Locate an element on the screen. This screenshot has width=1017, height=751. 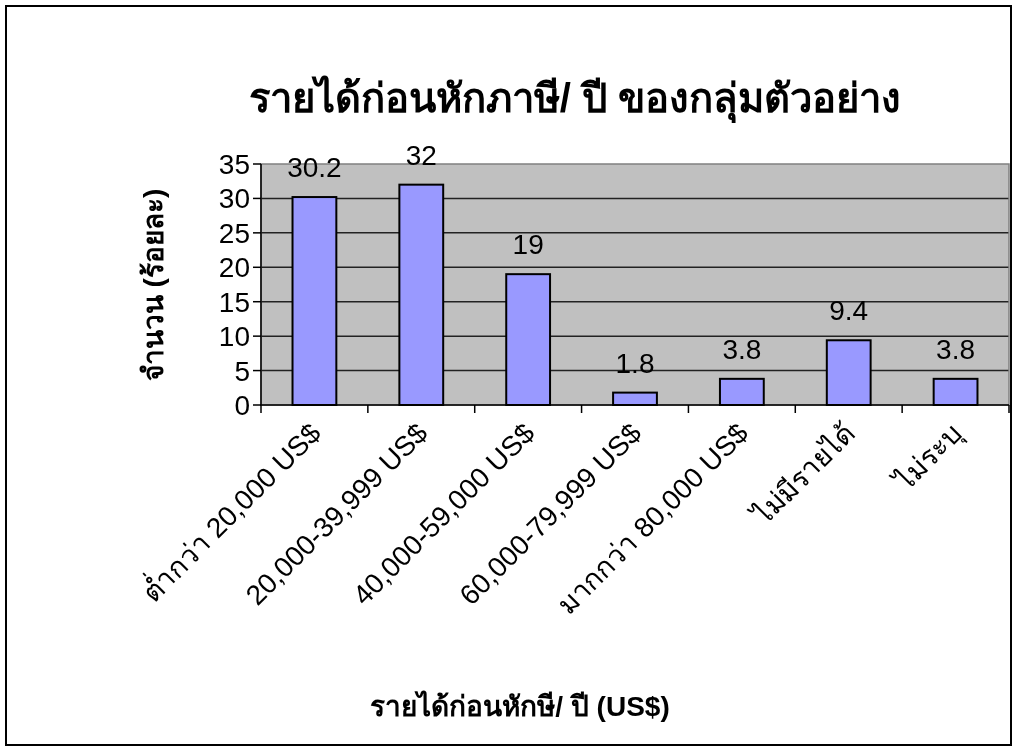
y-tick-label: 10 is located at coordinates (234, 337).